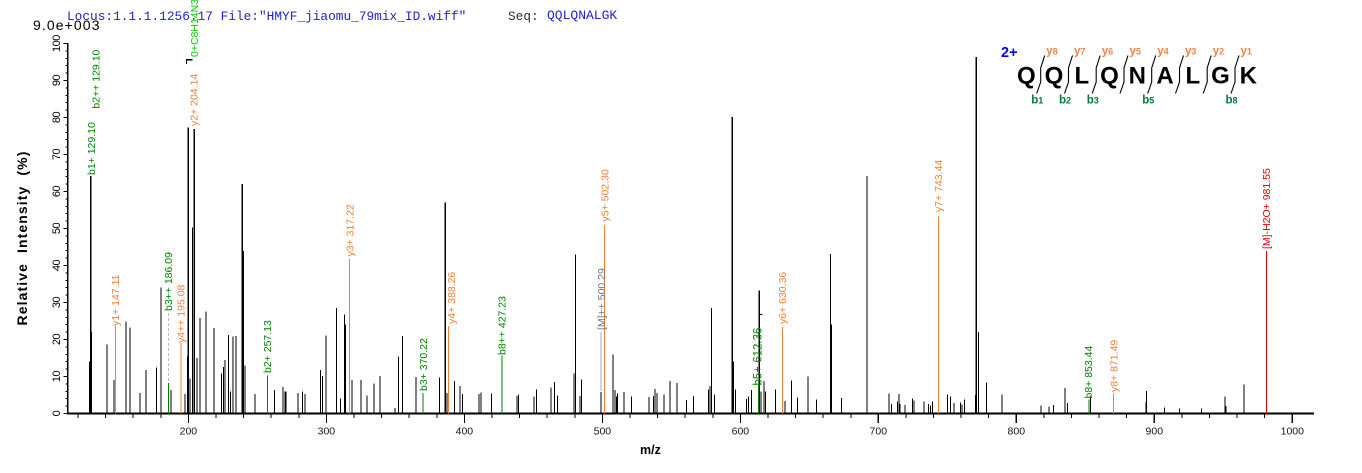 Image resolution: width=1362 pixels, height=473 pixels. Describe the element at coordinates (1232, 101) in the screenshot. I see `svg-text: b8` at that location.